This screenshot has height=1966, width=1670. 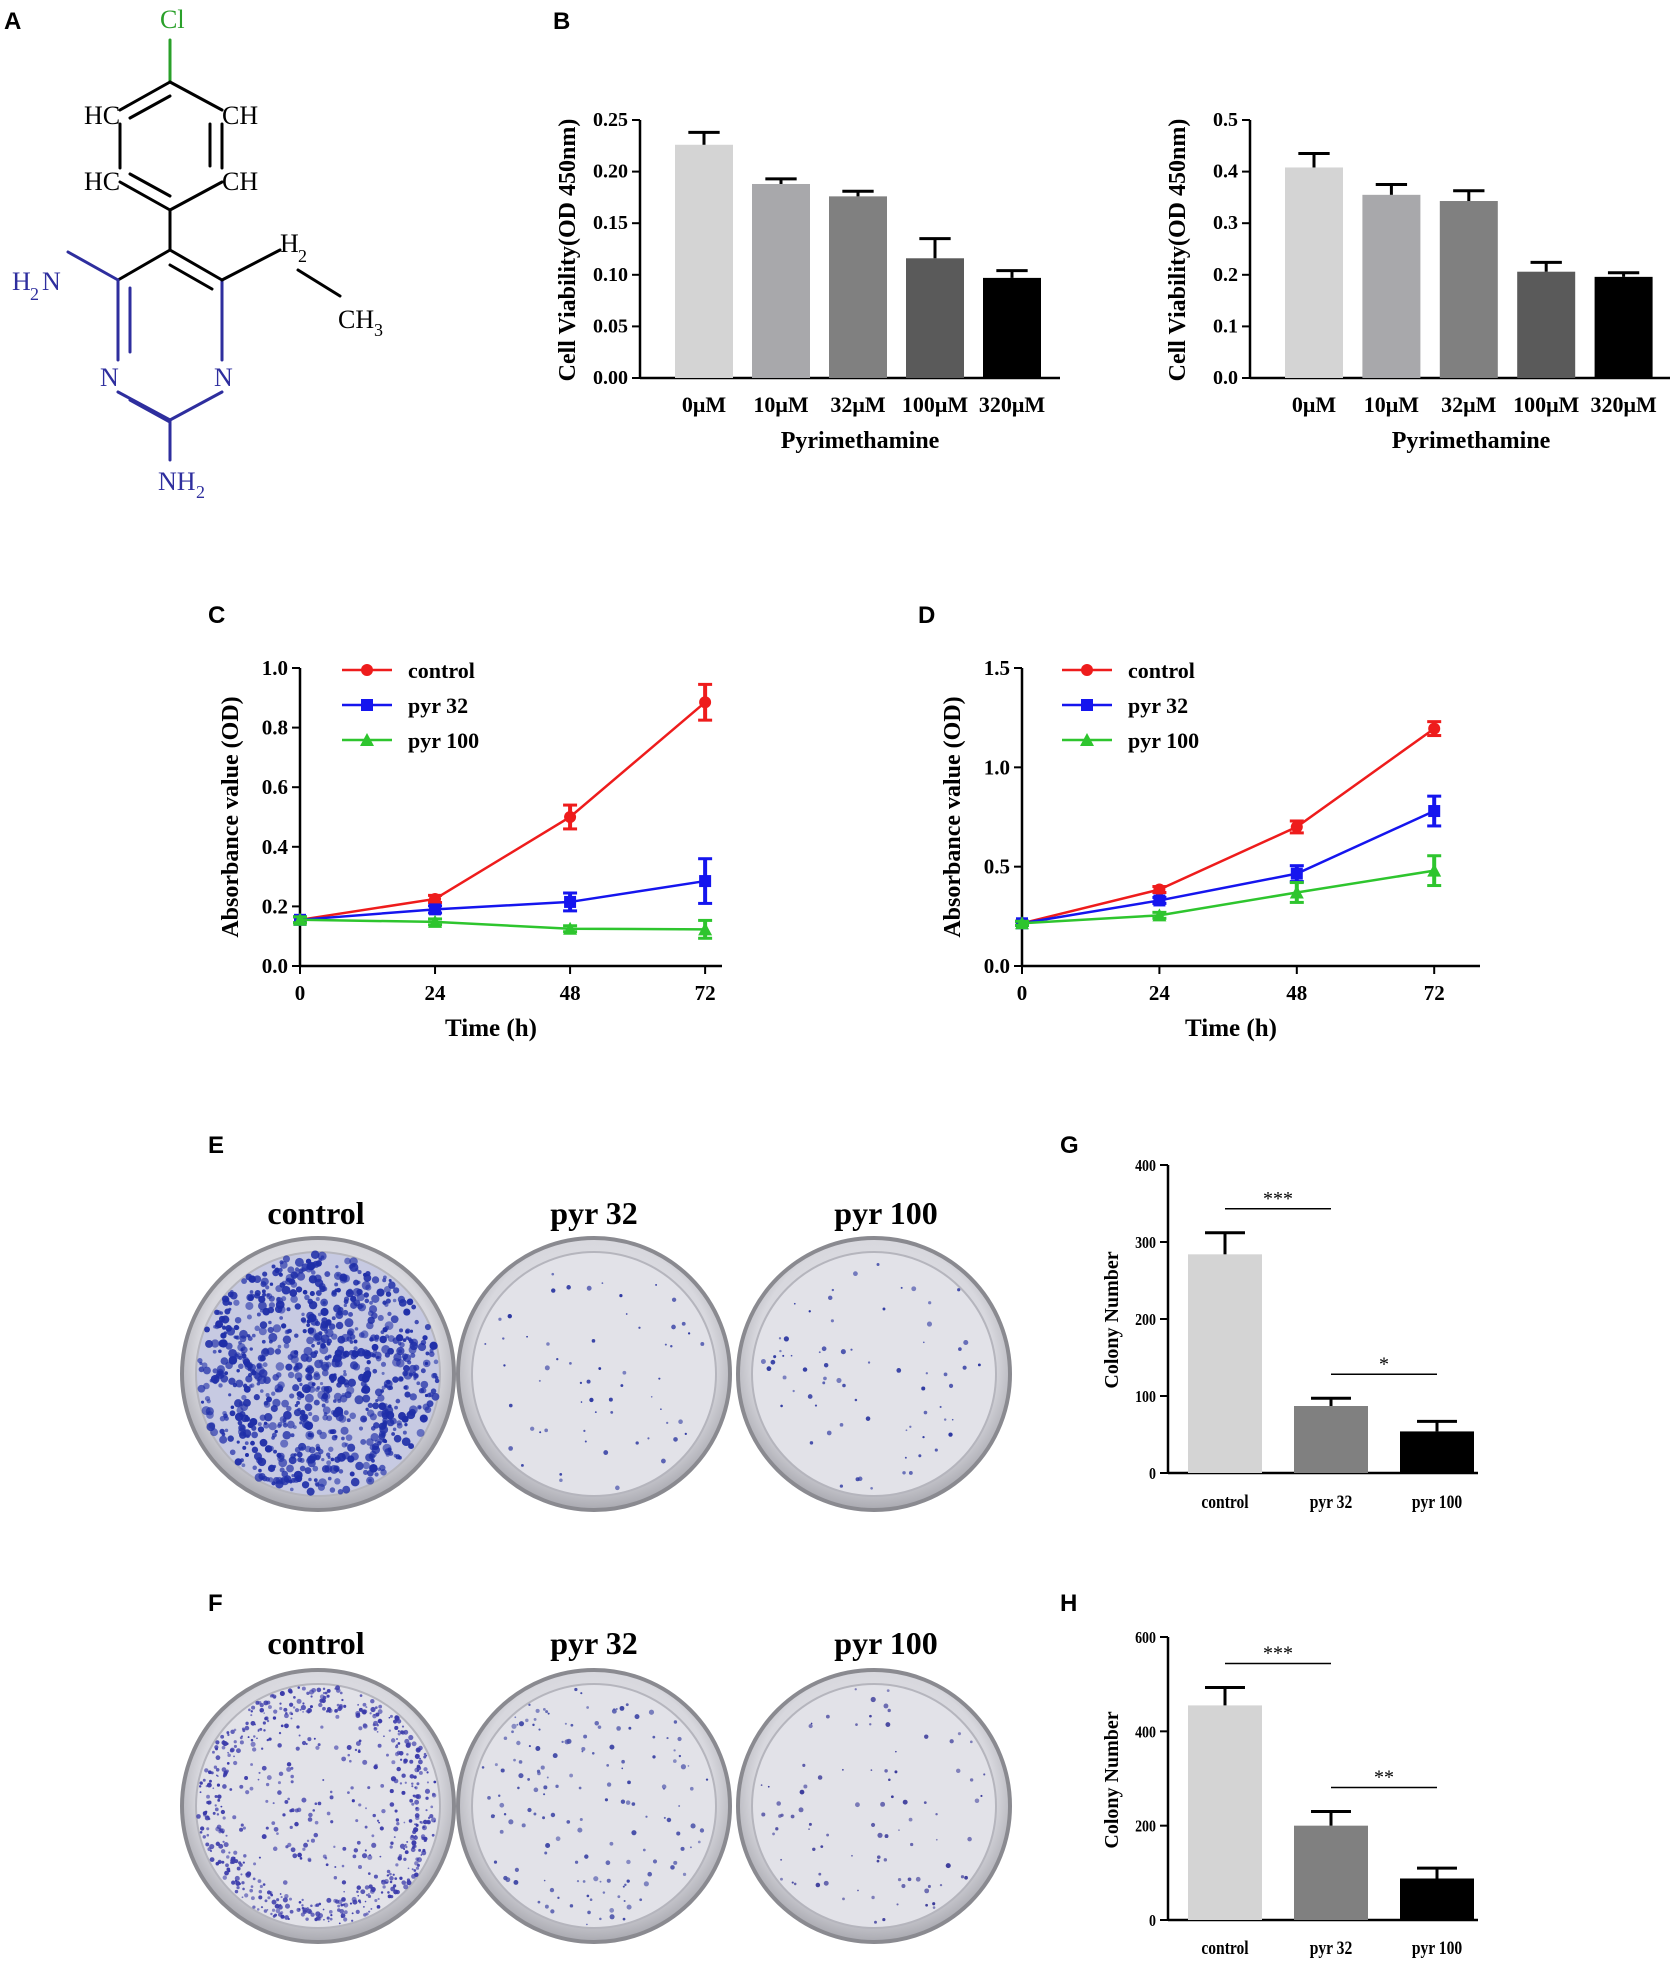 What do you see at coordinates (610, 223) in the screenshot?
I see `y-tick-label: 0.15` at bounding box center [610, 223].